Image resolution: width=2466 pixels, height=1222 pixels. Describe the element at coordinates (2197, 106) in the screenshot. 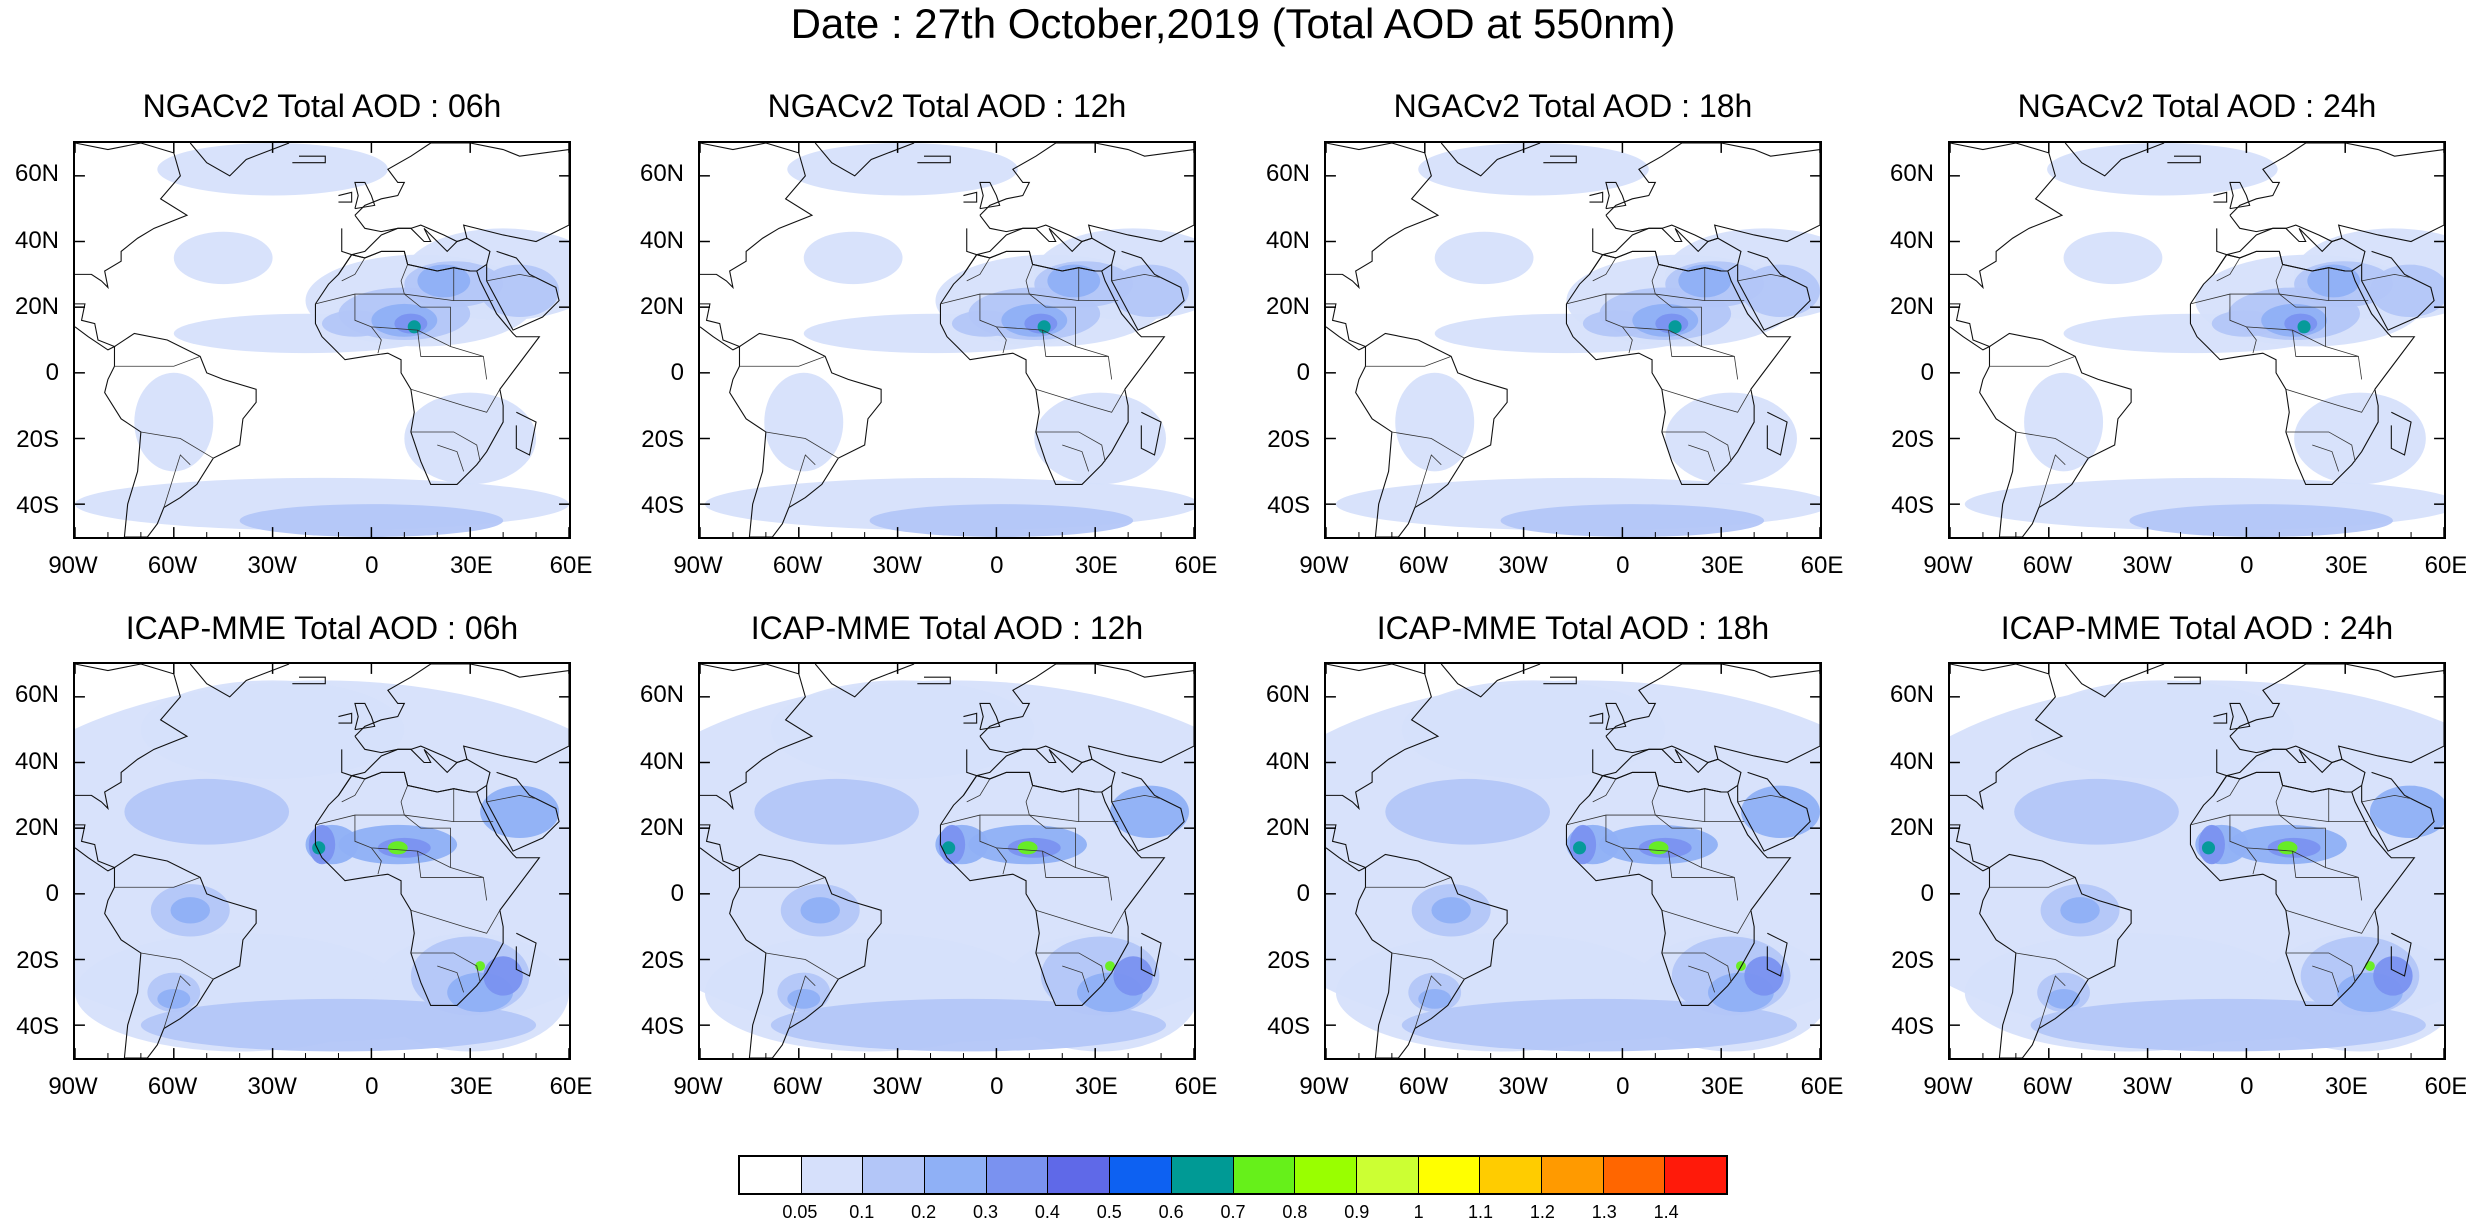

I see `panel-title: NGACv2 Total AOD : 24h` at that location.